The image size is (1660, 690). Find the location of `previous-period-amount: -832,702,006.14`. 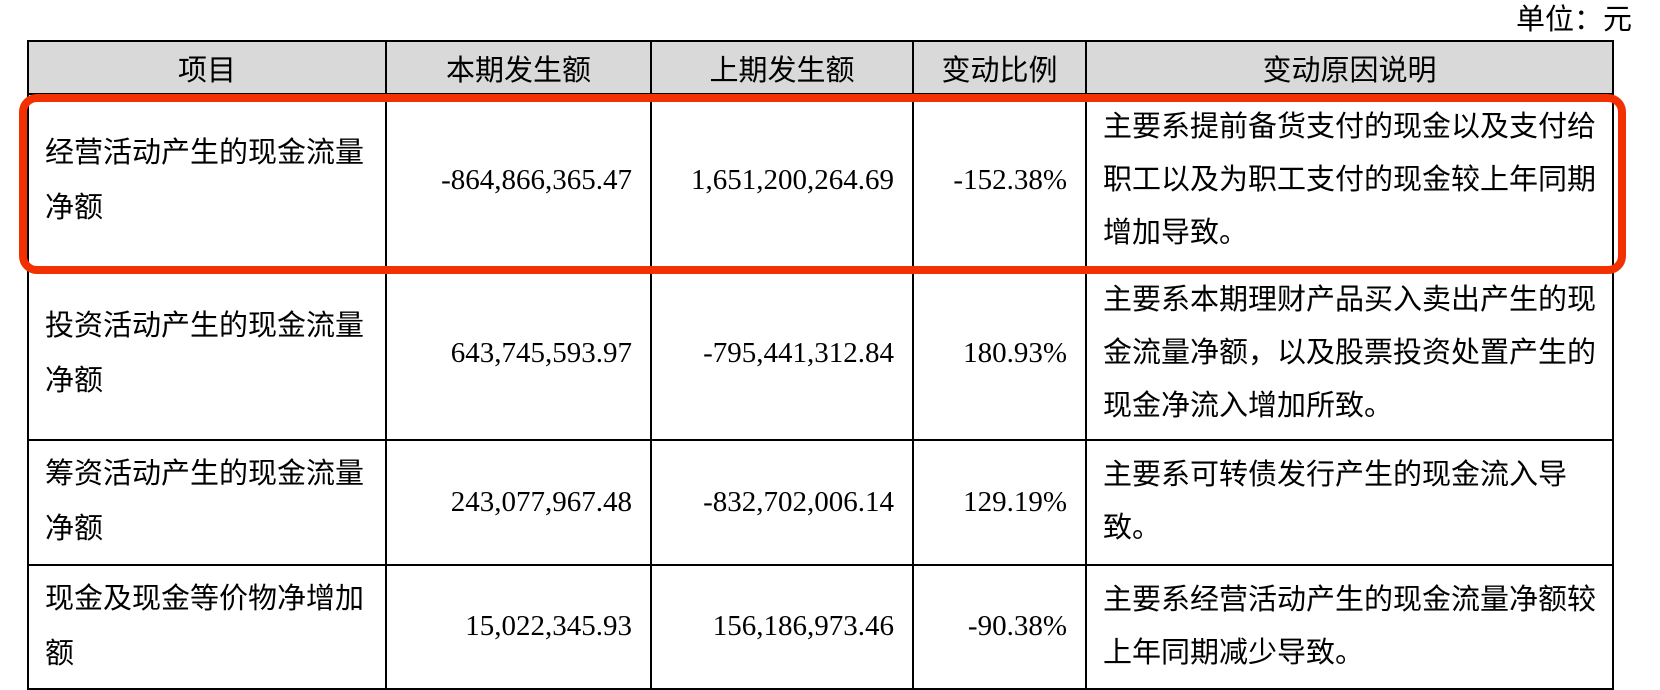

previous-period-amount: -832,702,006.14 is located at coordinates (782, 502).